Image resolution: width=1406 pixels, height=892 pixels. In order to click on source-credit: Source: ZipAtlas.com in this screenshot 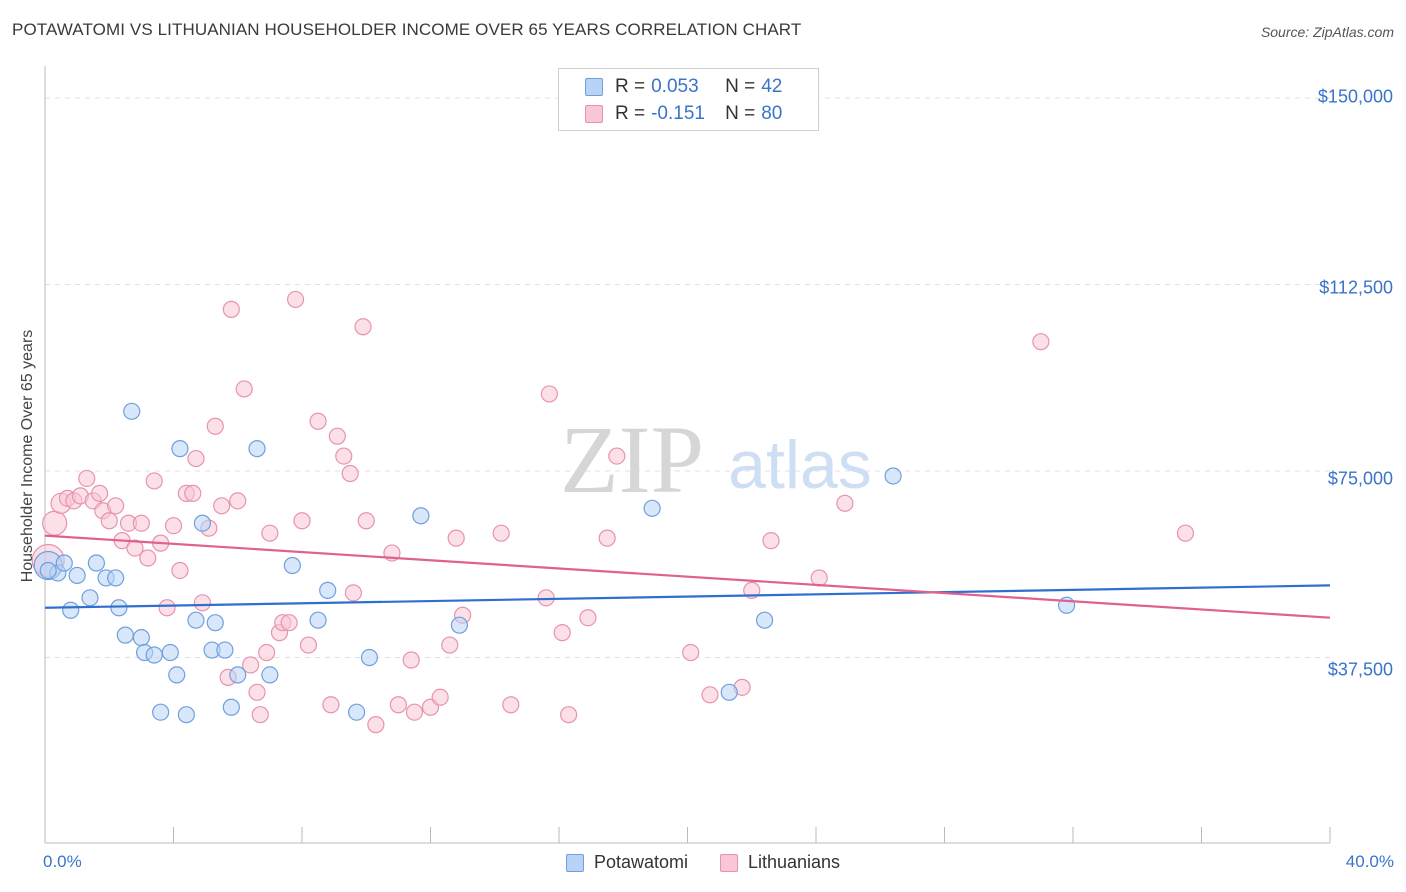, I will do `click(1327, 32)`.